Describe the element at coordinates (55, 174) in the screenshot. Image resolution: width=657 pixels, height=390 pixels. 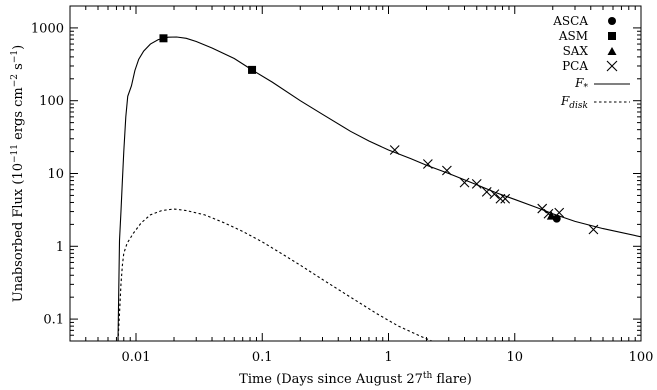
I see `y-tick-label: 10` at that location.